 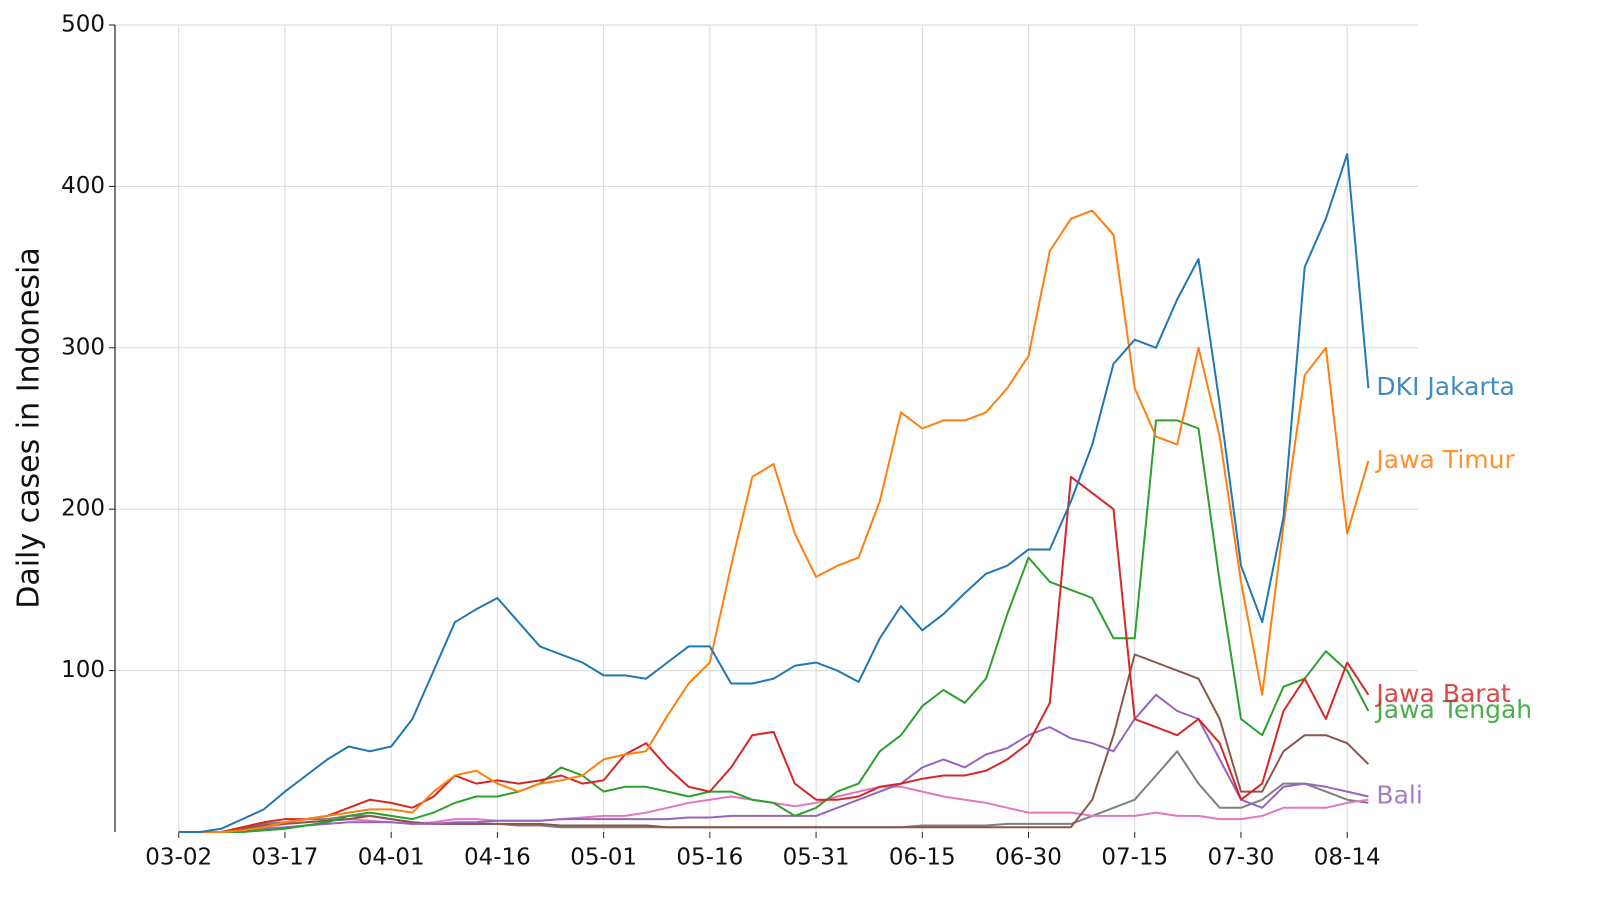 What do you see at coordinates (1028, 858) in the screenshot?
I see `x-tick-label: 06-30` at bounding box center [1028, 858].